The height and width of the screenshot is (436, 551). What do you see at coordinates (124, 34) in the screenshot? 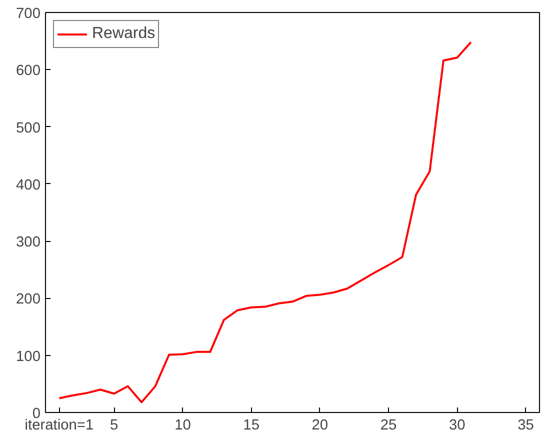
I see `legend-label: Rewards` at bounding box center [124, 34].